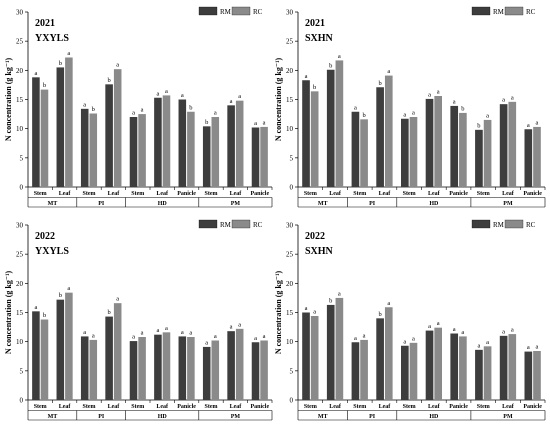 Image resolution: width=550 pixels, height=428 pixels. Describe the element at coordinates (226, 12) in the screenshot. I see `legend-label: RM` at that location.